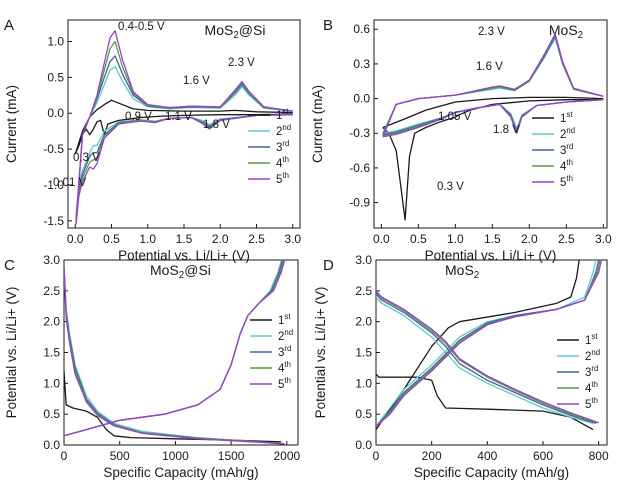 The height and width of the screenshot is (490, 617). What do you see at coordinates (287, 456) in the screenshot?
I see `x-tick-label: 2000` at bounding box center [287, 456].